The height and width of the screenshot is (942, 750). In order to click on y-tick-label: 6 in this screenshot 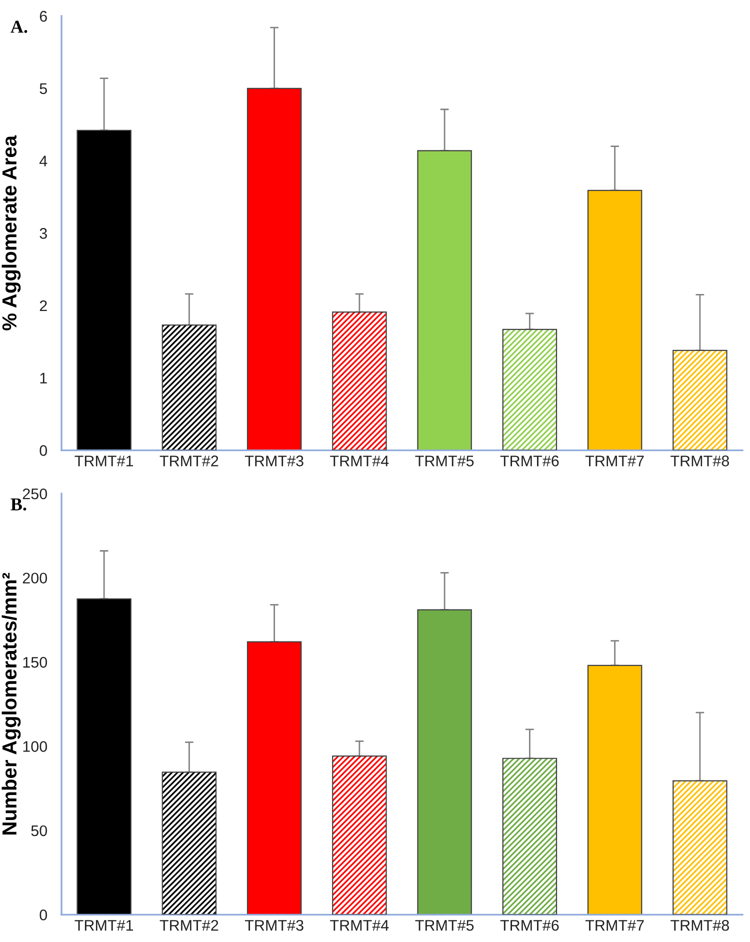, I will do `click(43, 16)`.